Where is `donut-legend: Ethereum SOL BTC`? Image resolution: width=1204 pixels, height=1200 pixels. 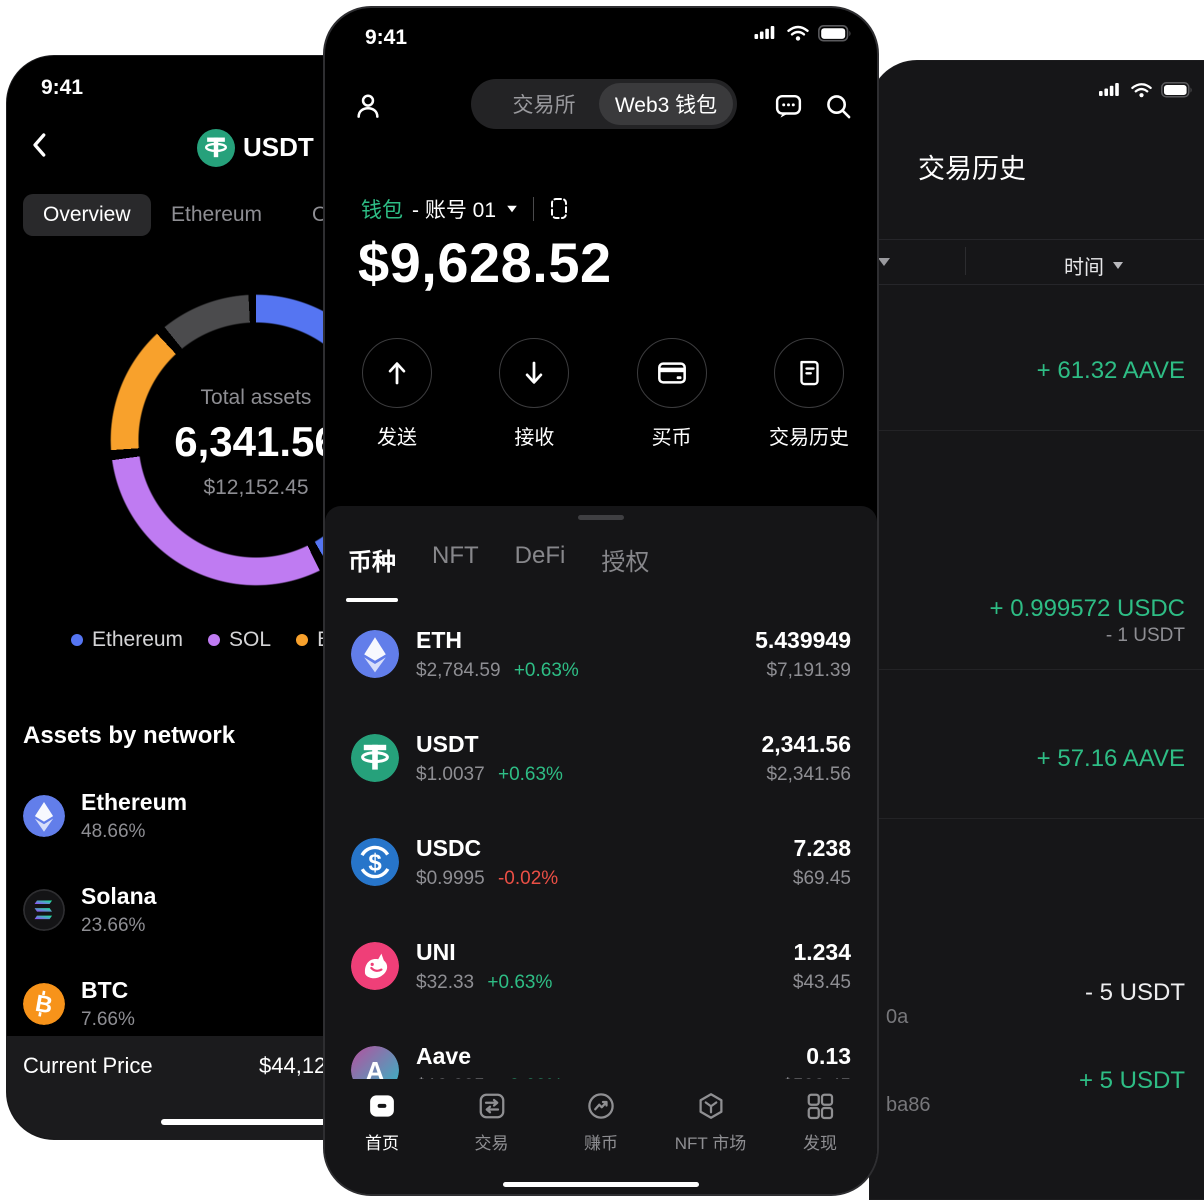 donut-legend: Ethereum SOL BTC is located at coordinates (215, 640).